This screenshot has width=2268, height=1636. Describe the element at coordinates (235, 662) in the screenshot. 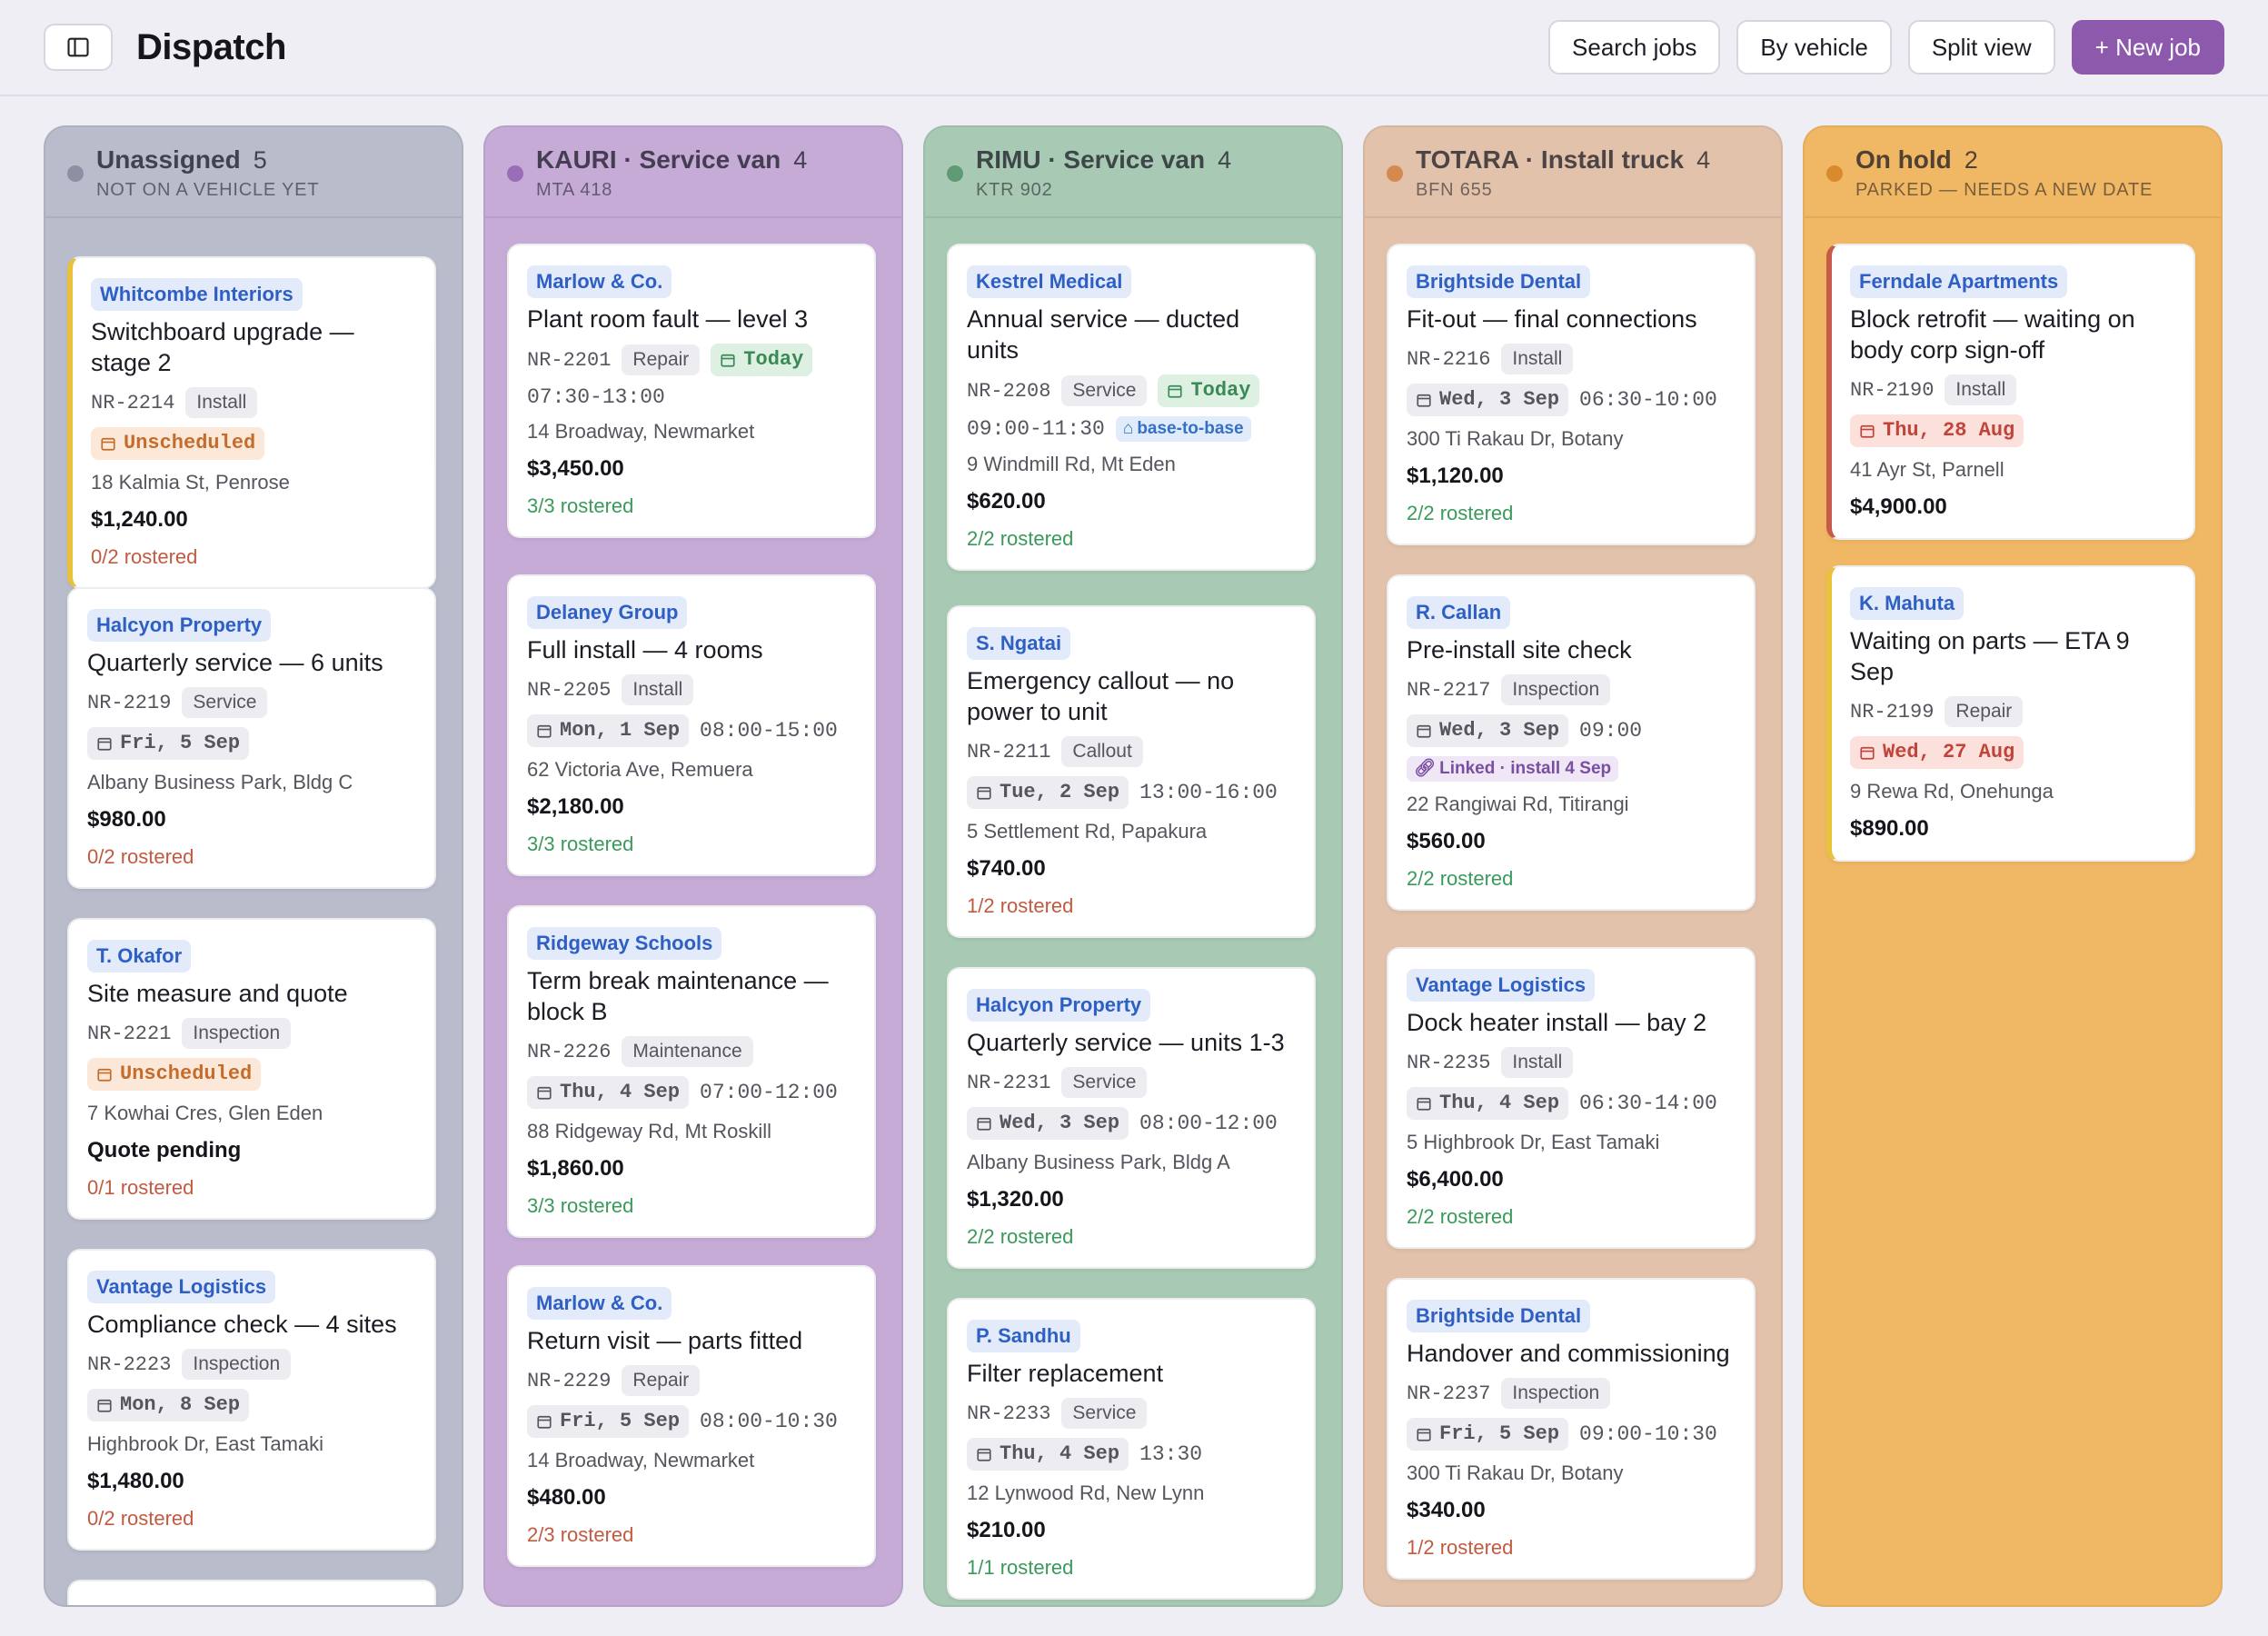

I see `job-title: Quarterly service — 6 units` at that location.